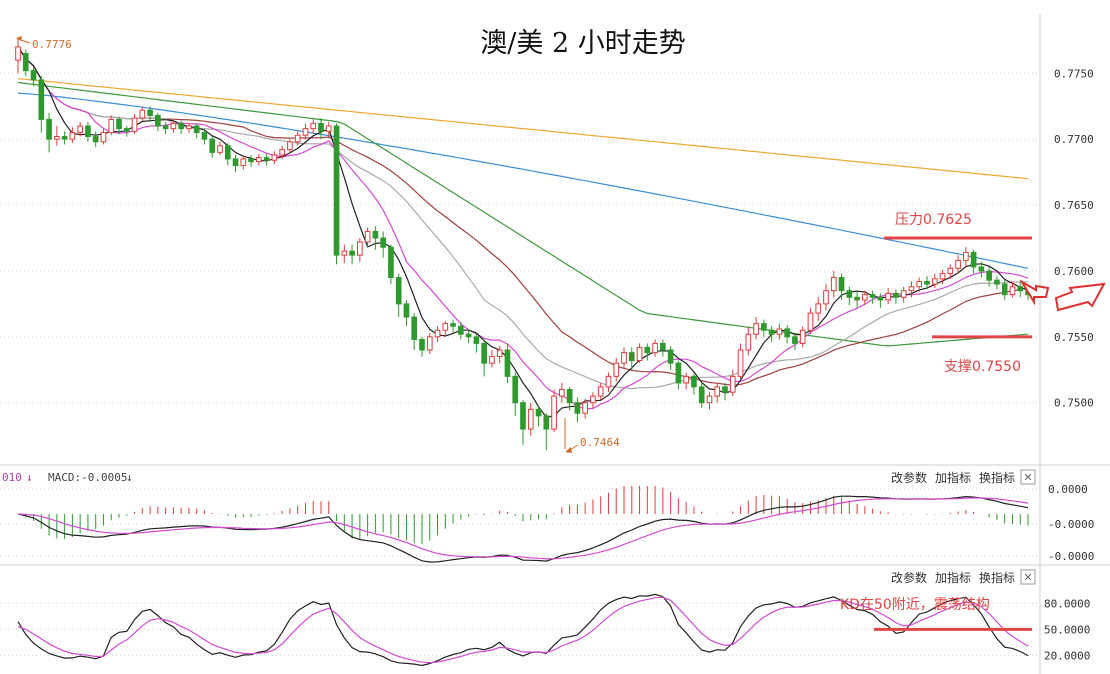  Describe the element at coordinates (909, 577) in the screenshot. I see `kd-edit-params-button: 改参数` at that location.